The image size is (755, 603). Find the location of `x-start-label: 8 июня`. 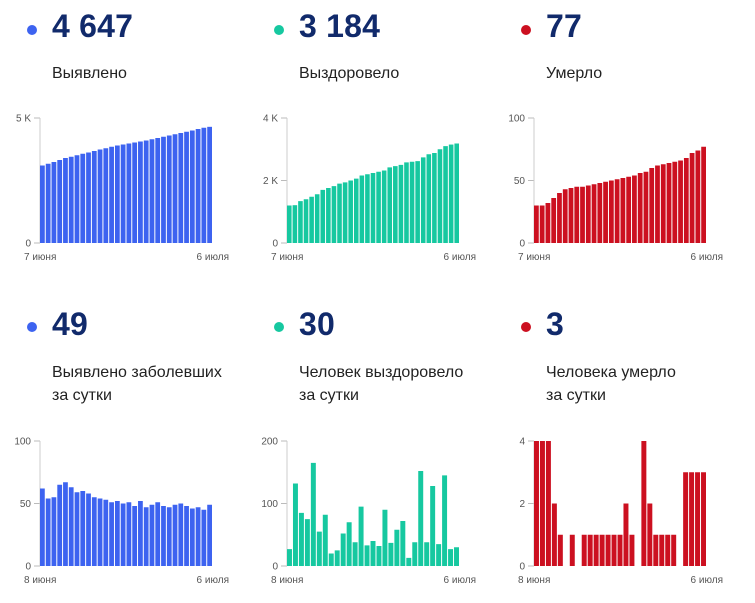

x-start-label: 8 июня is located at coordinates (287, 580).